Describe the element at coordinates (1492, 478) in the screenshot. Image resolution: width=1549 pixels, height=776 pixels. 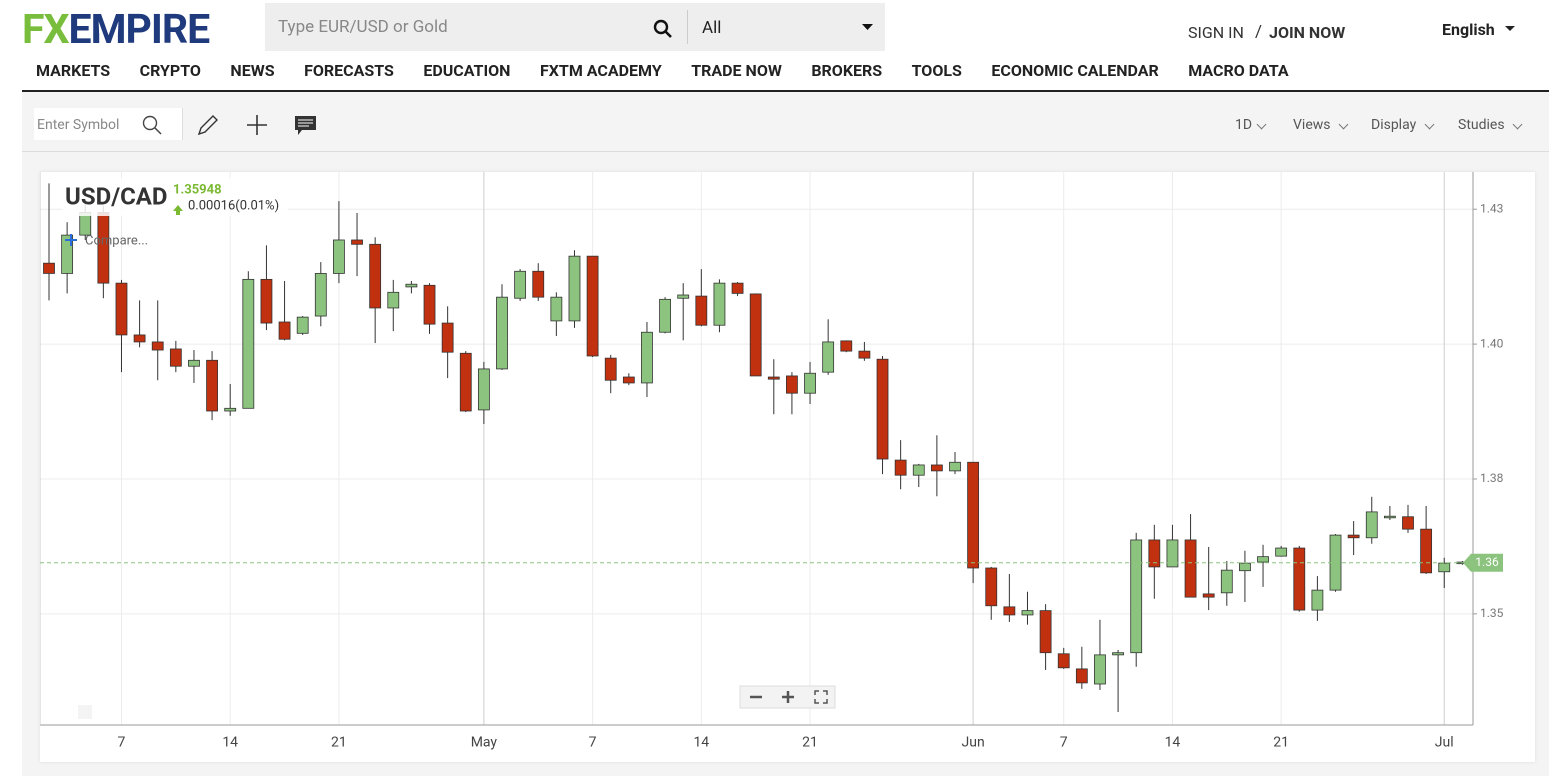
I see `y-tick-label: 1.38` at that location.